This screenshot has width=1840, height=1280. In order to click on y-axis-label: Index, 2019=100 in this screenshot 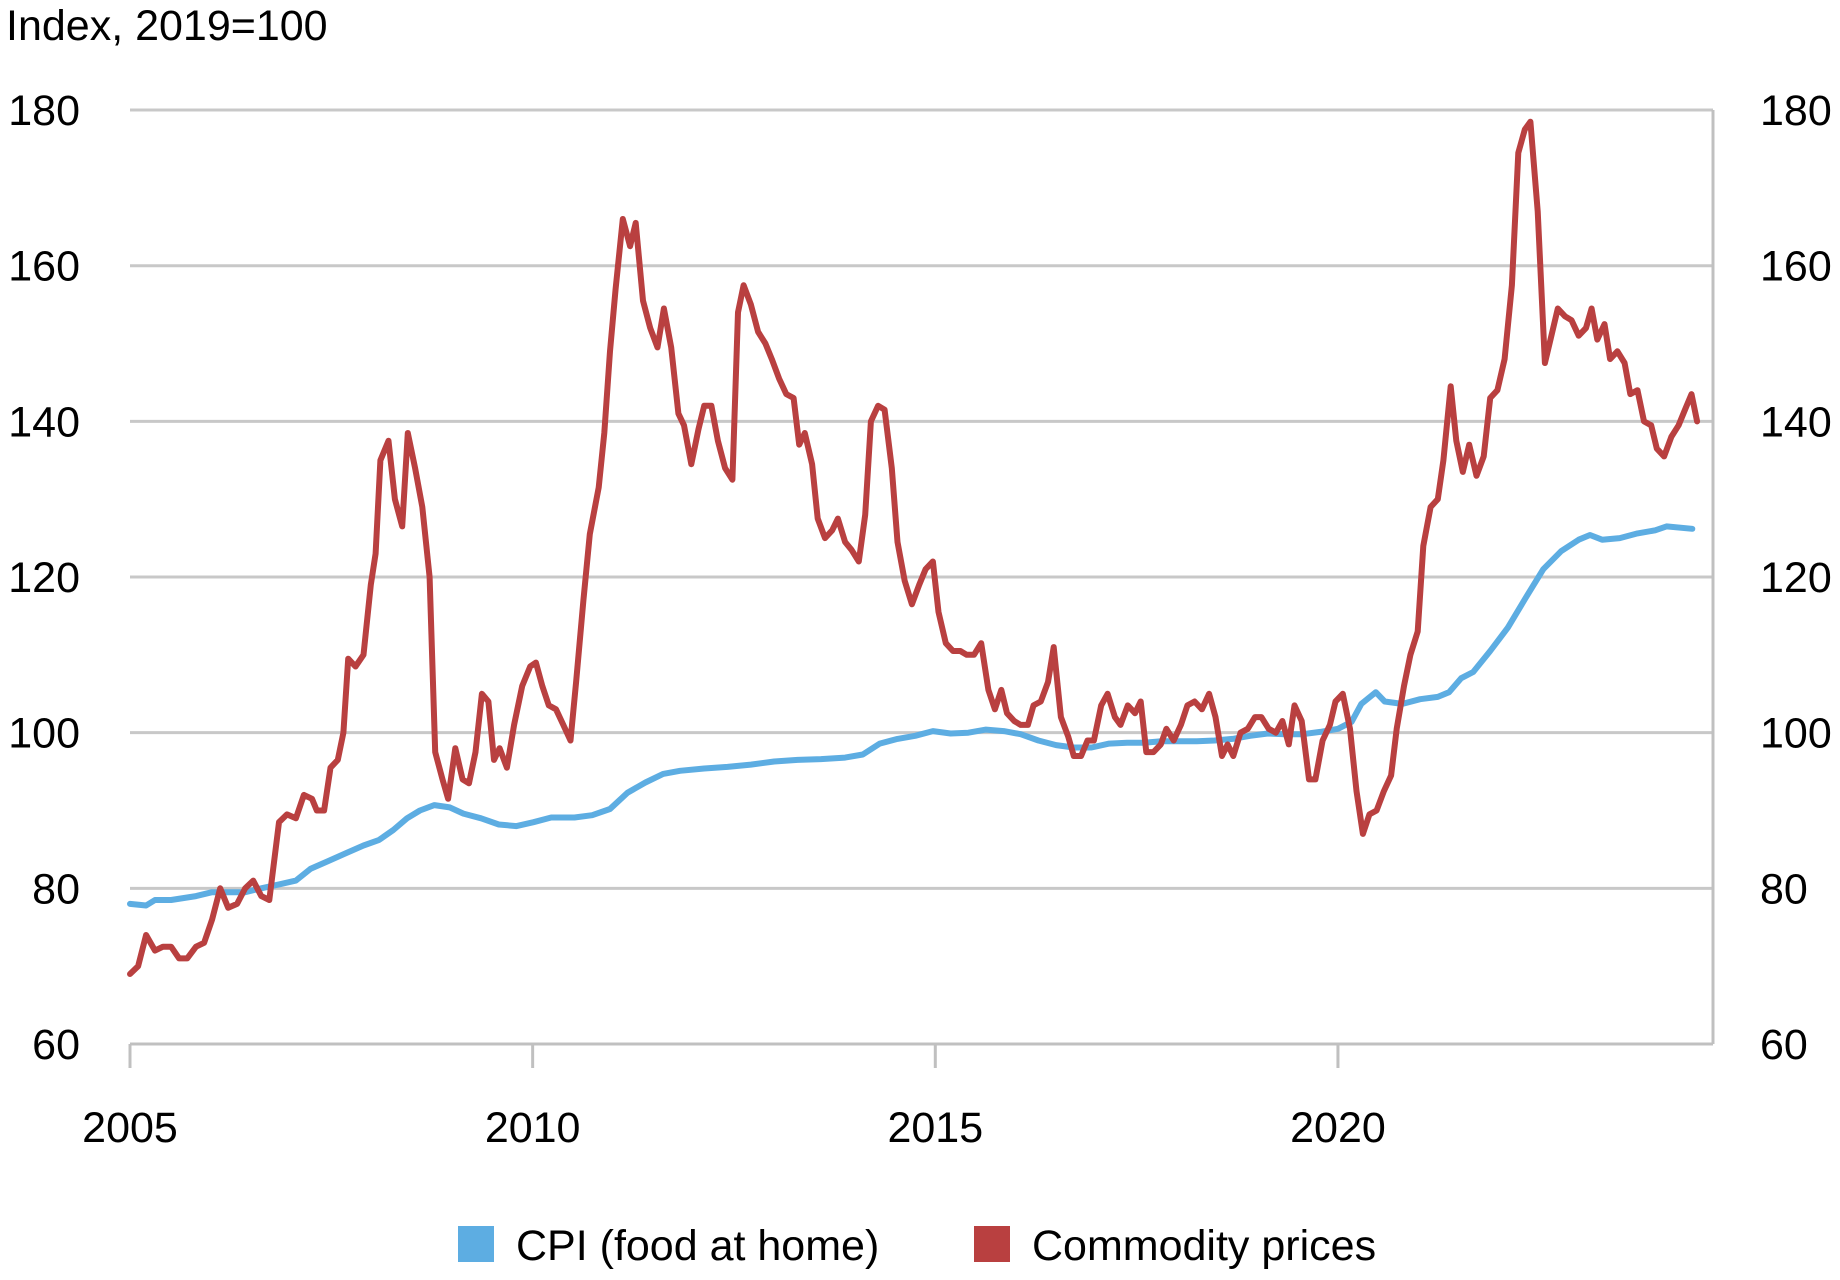, I will do `click(167, 26)`.